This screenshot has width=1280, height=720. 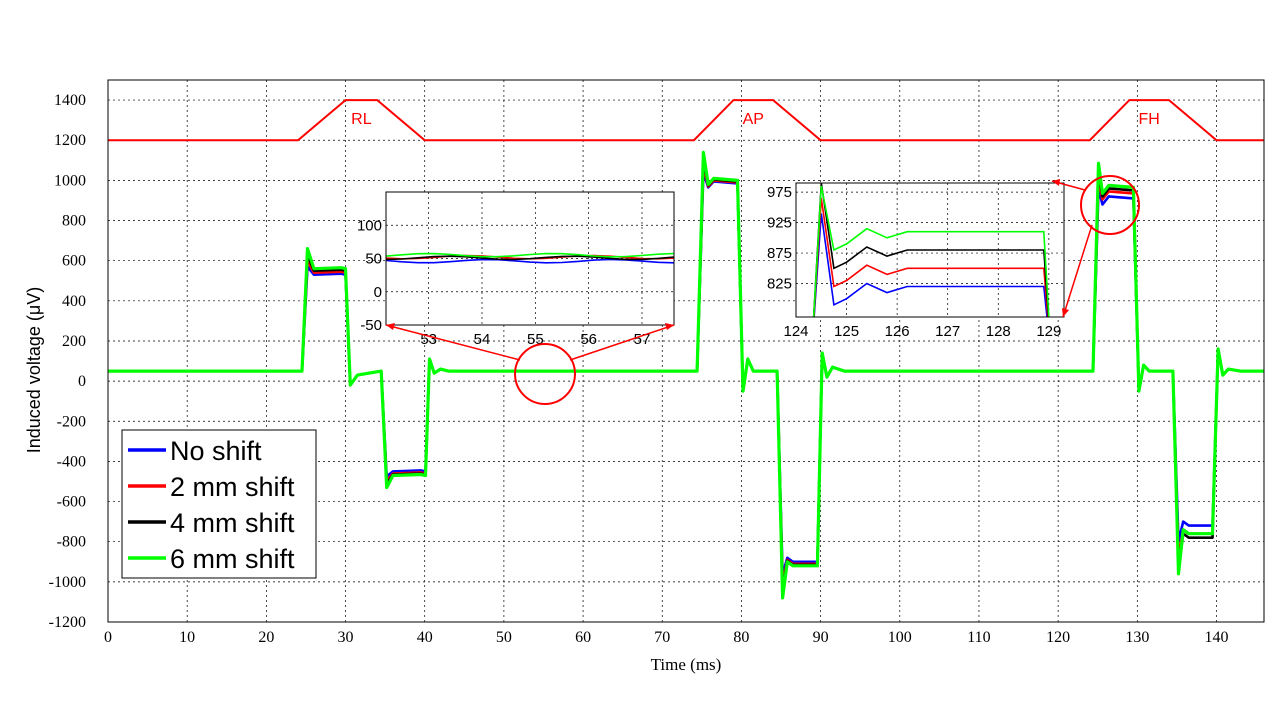 I want to click on x-tick-label: 50, so click(x=504, y=637).